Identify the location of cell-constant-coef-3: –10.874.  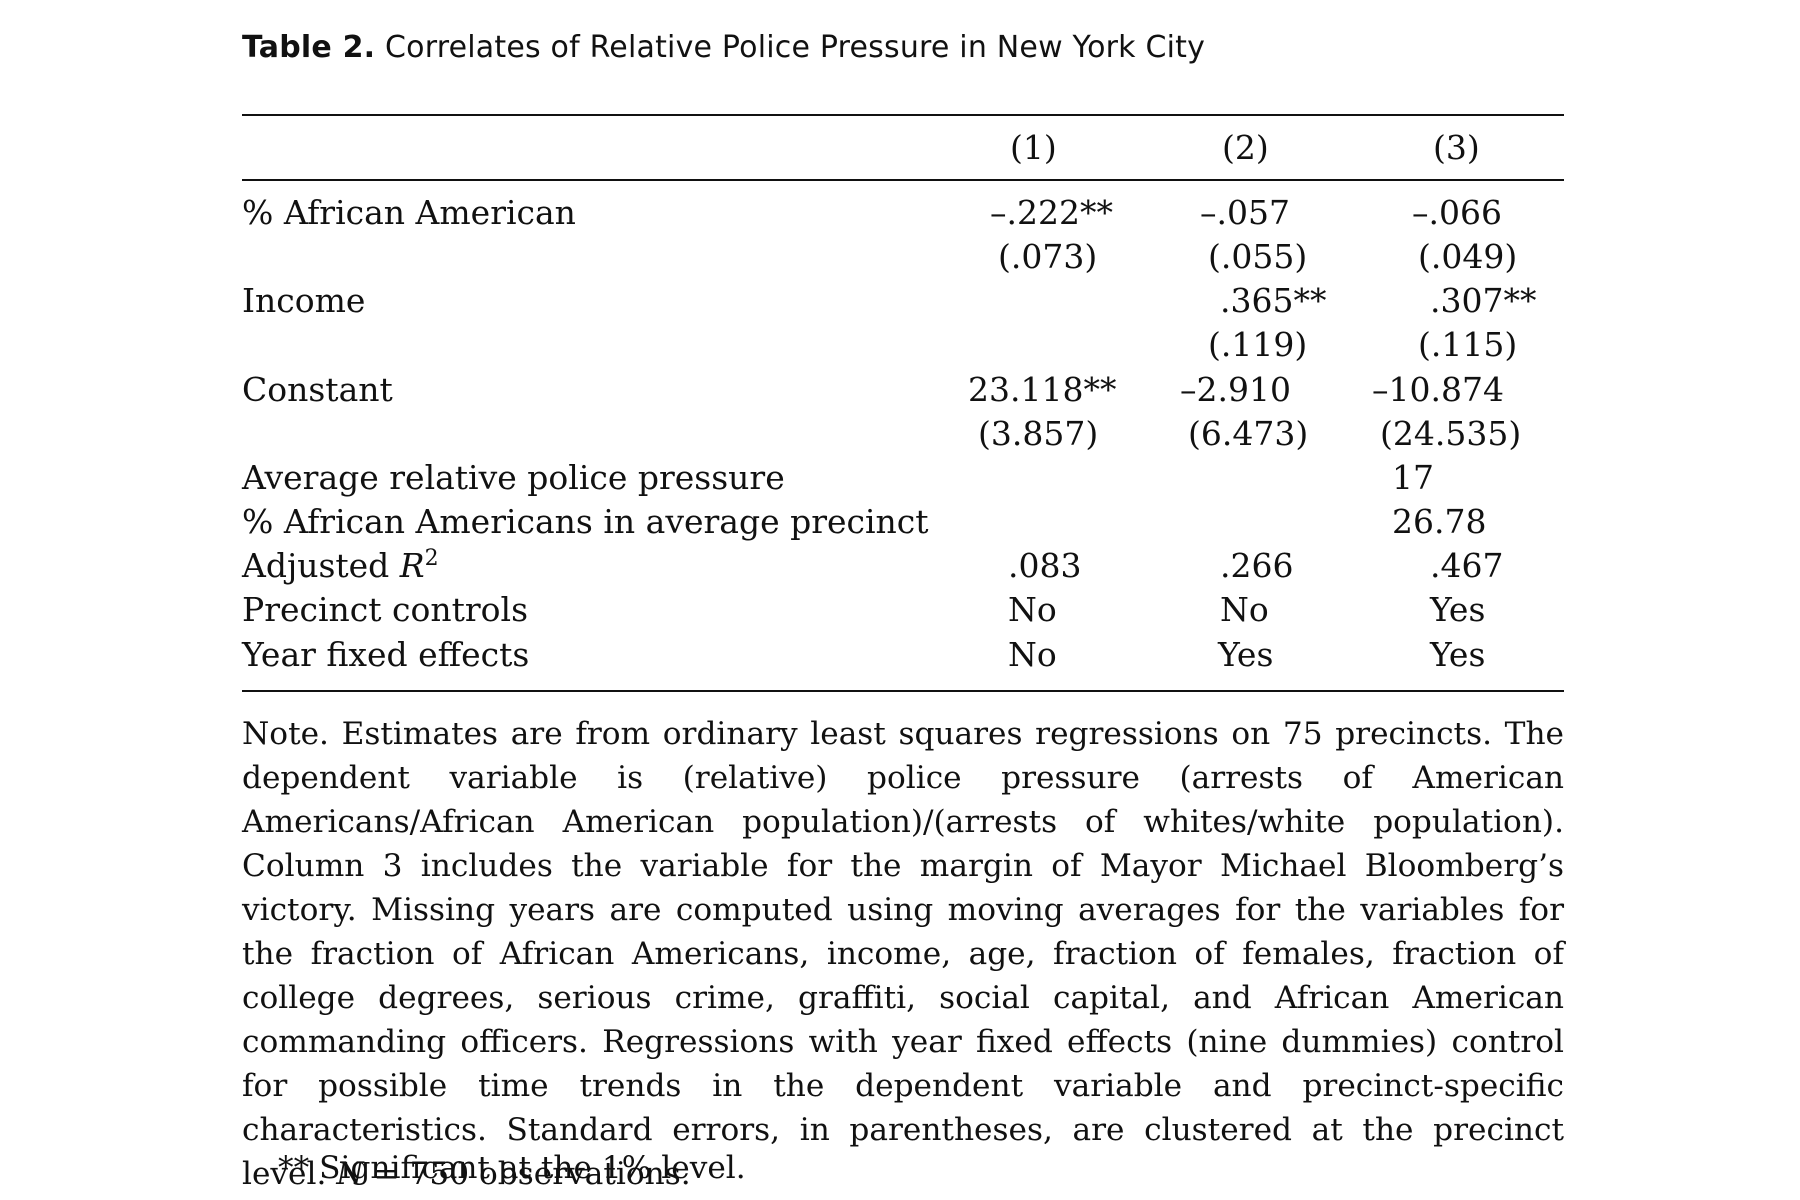
(1438, 389).